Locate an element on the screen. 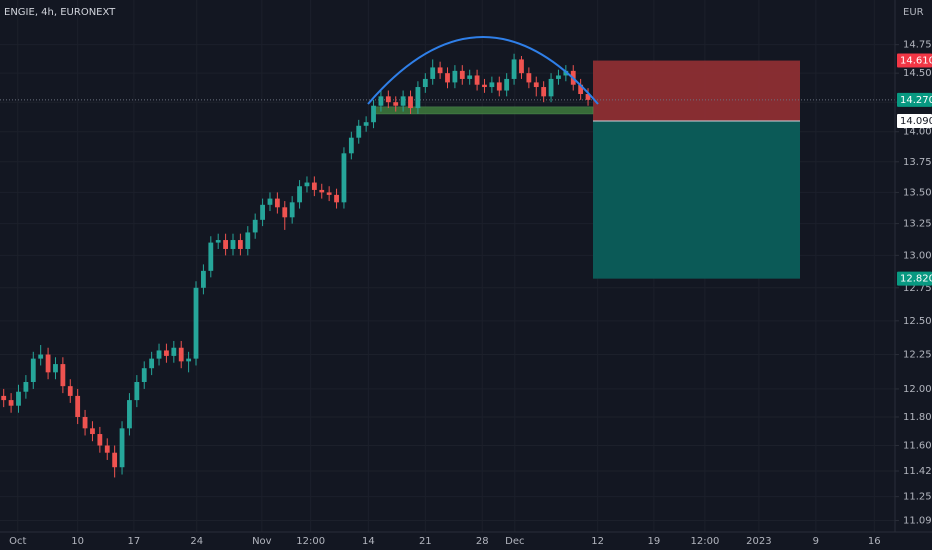 The image size is (932, 550). x-tick-label: 10 is located at coordinates (77, 541).